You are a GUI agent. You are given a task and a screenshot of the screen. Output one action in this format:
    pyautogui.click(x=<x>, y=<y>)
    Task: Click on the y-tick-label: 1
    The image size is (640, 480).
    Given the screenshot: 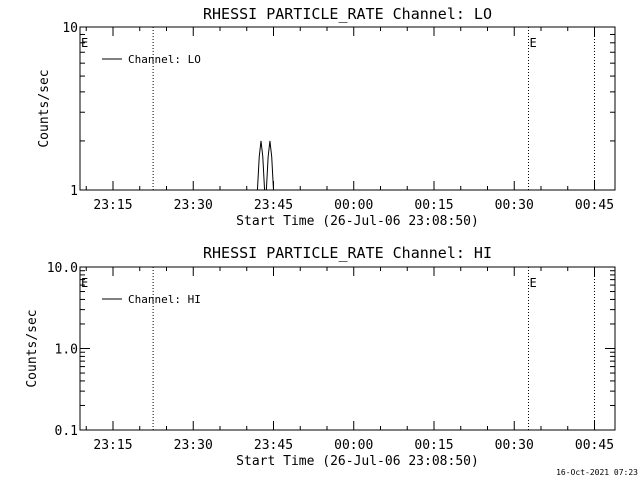 What is the action you would take?
    pyautogui.click(x=74, y=191)
    